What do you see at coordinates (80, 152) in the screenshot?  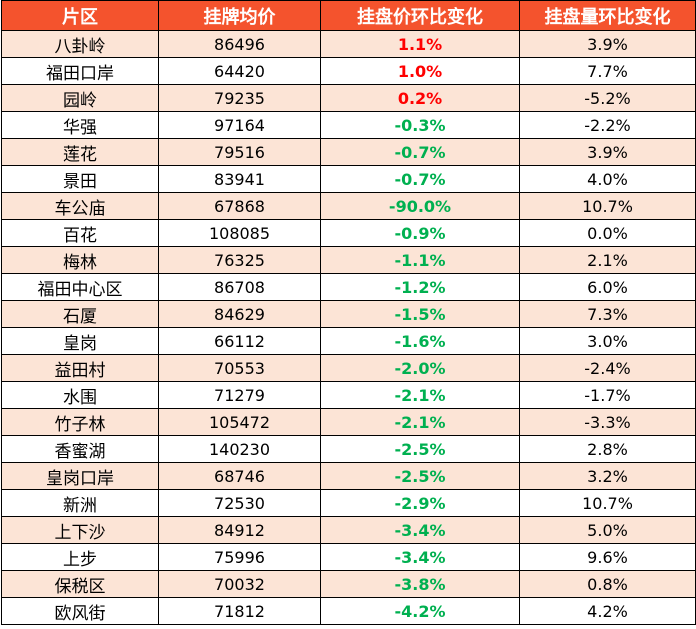 I see `district-cell: 莲花` at bounding box center [80, 152].